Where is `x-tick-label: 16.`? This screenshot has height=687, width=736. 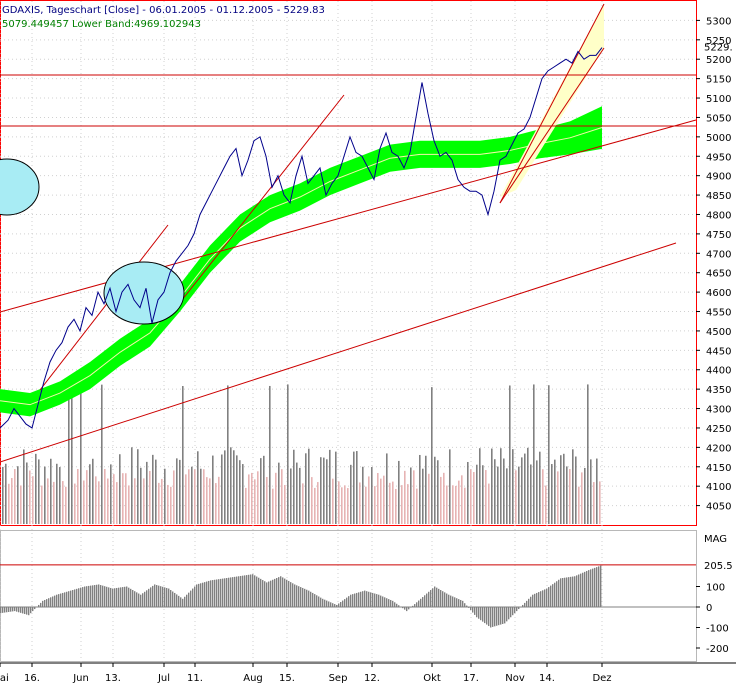 x-tick-label: 16. is located at coordinates (32, 678).